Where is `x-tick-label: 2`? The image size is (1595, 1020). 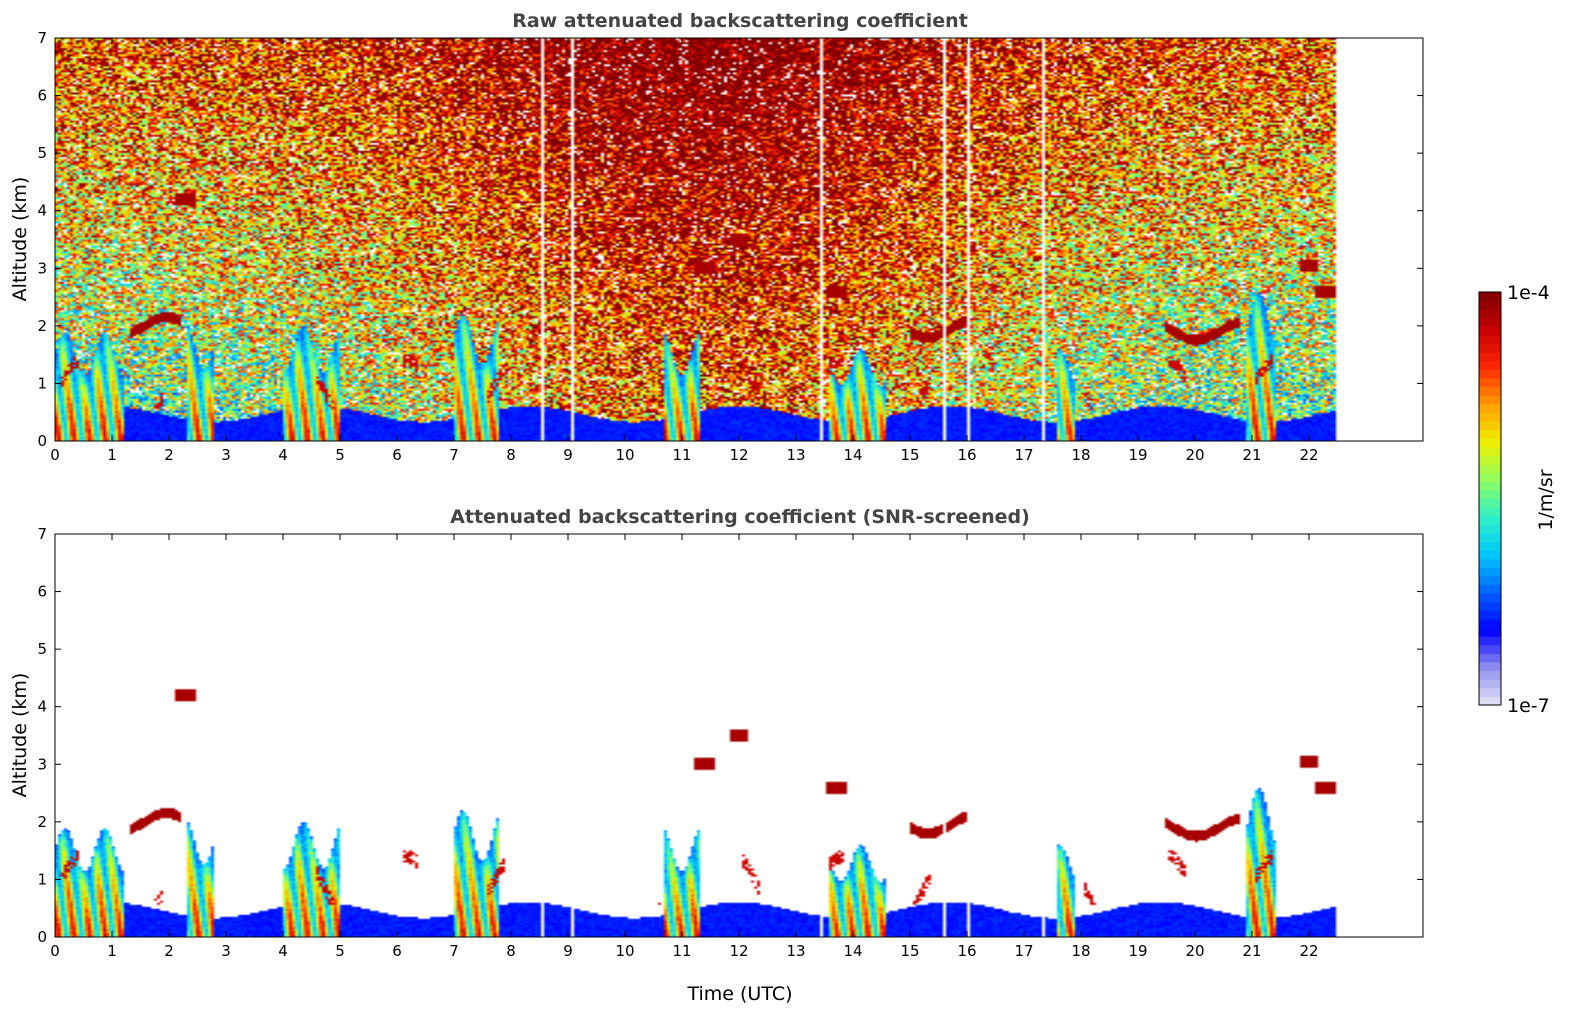 x-tick-label: 2 is located at coordinates (169, 455).